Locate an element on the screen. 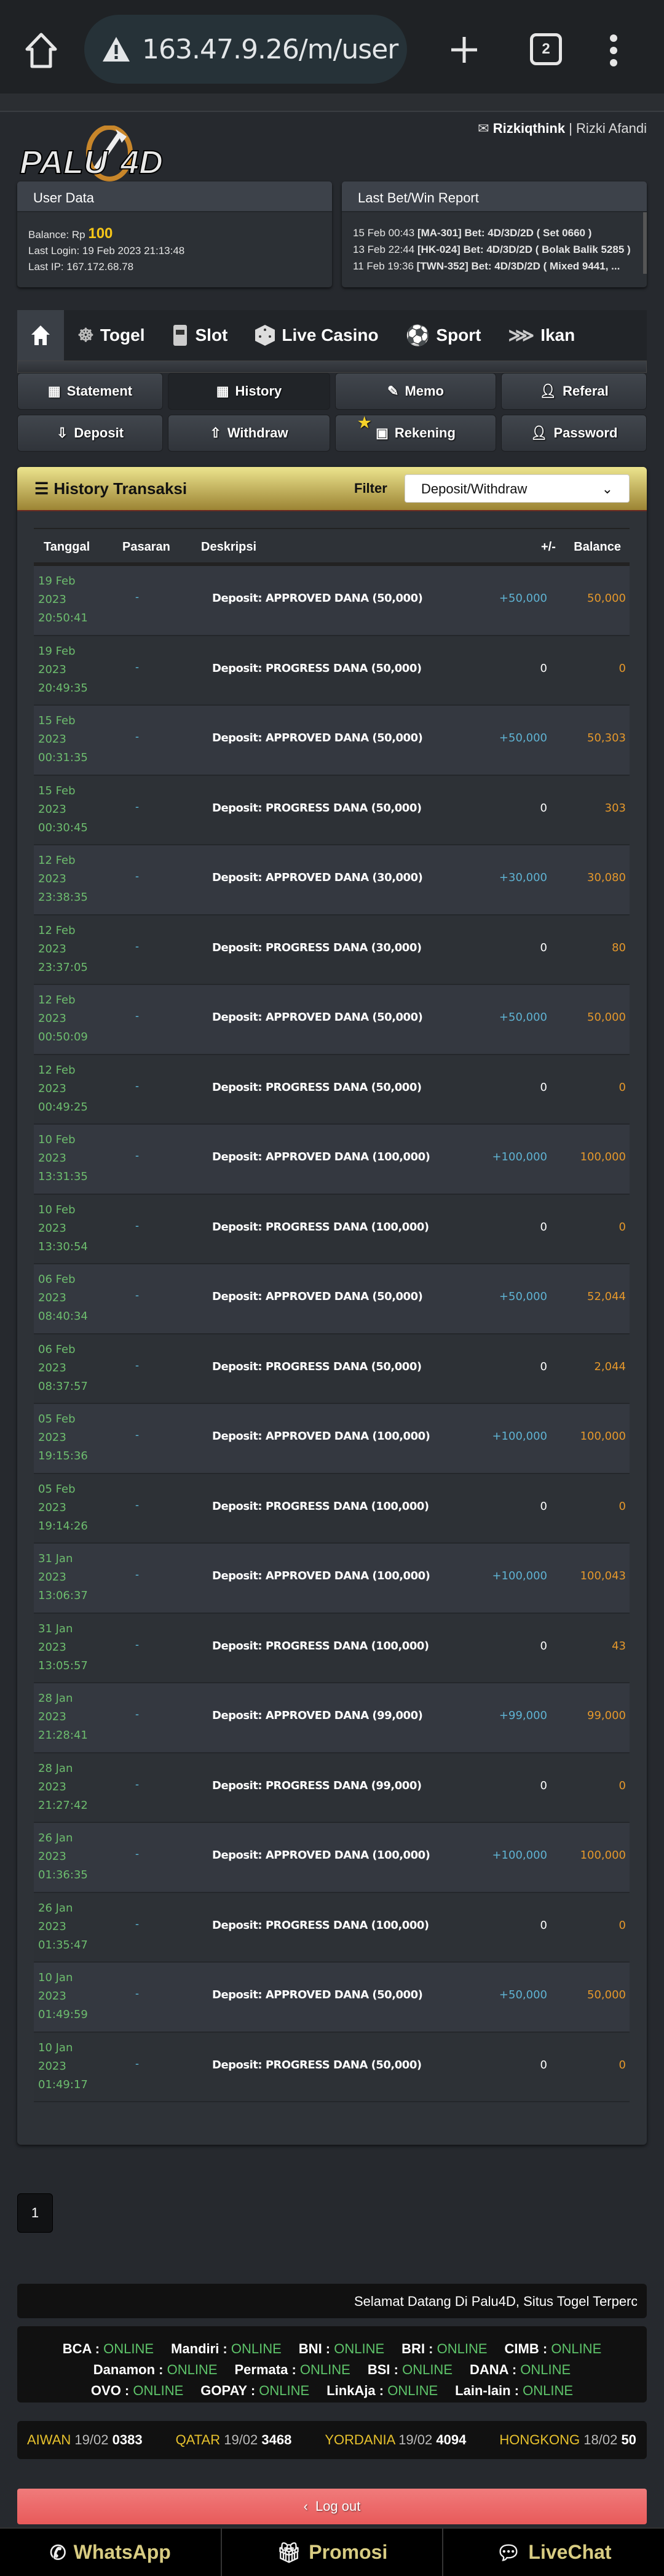  balance-label: Balance: Rp is located at coordinates (56, 235).